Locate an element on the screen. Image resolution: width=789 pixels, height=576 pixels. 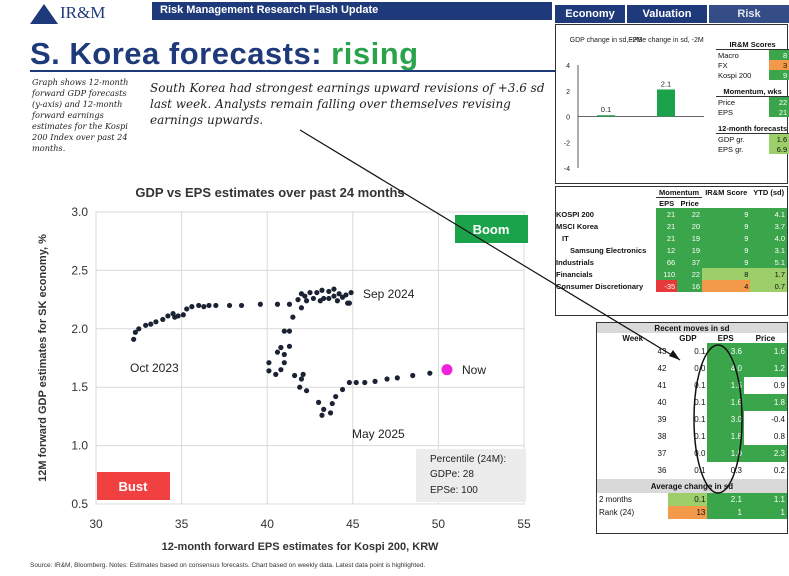
x-tick-label: 30 is located at coordinates (96, 524).